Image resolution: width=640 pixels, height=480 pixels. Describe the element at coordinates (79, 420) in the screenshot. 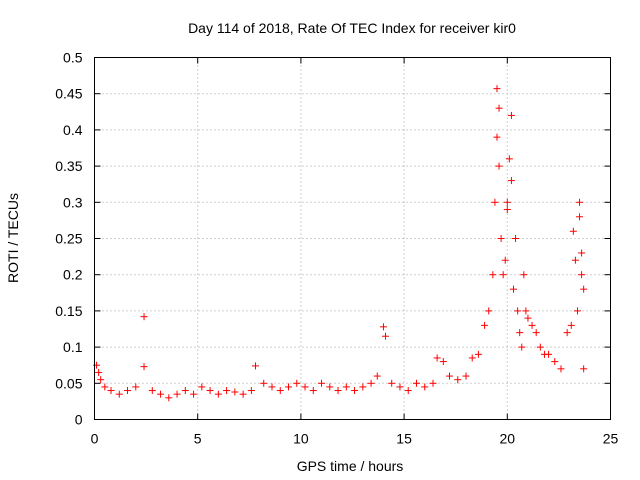

I see `y-tick-label: 0` at that location.